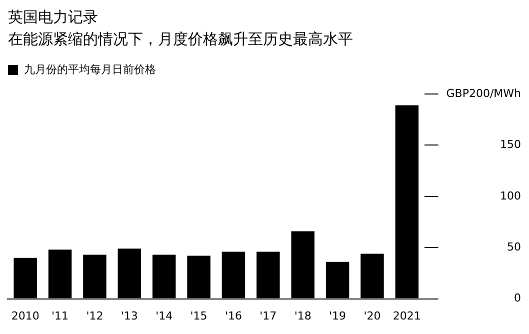  I want to click on x-tick-label: '20, so click(372, 315).